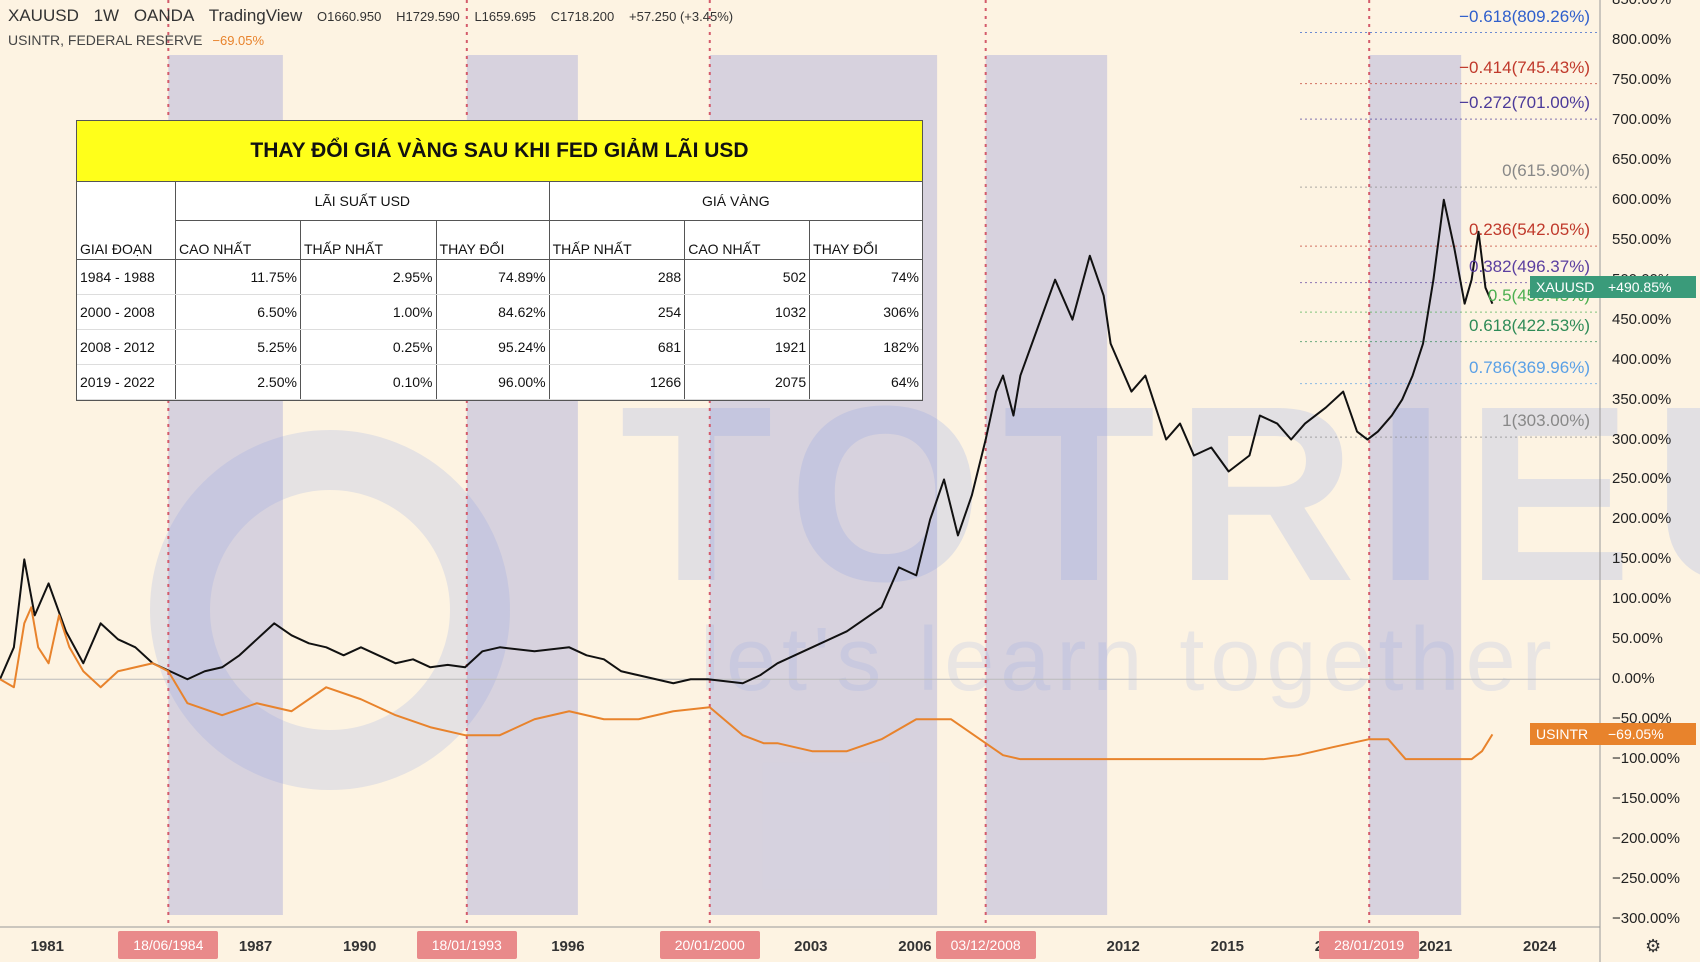  I want to click on cell-gold-low: 681, so click(617, 347).